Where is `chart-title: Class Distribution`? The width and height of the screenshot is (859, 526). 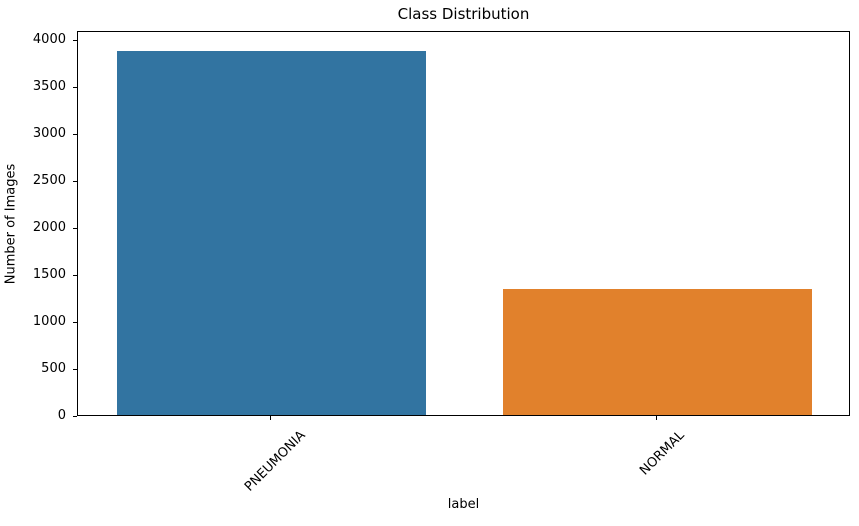
chart-title: Class Distribution is located at coordinates (463, 14).